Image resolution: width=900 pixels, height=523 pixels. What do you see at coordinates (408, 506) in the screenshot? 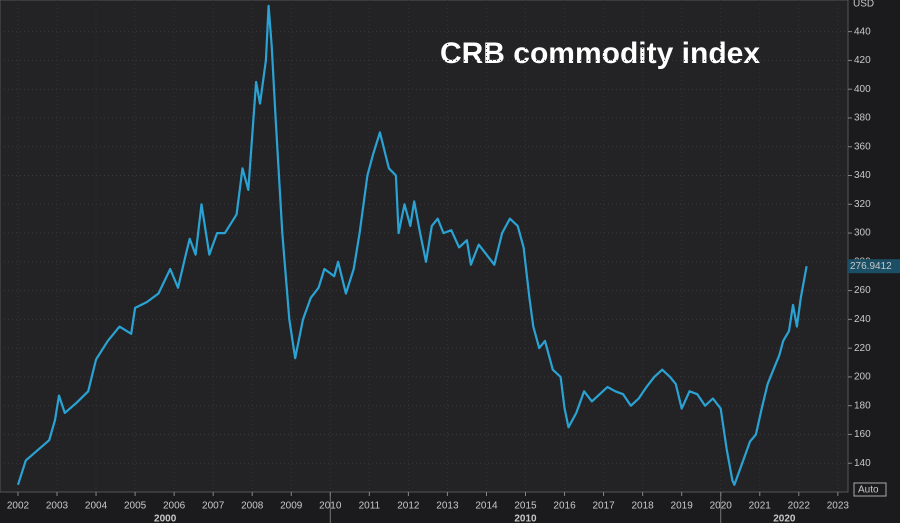
I see `x-tick-label: 2012` at bounding box center [408, 506].